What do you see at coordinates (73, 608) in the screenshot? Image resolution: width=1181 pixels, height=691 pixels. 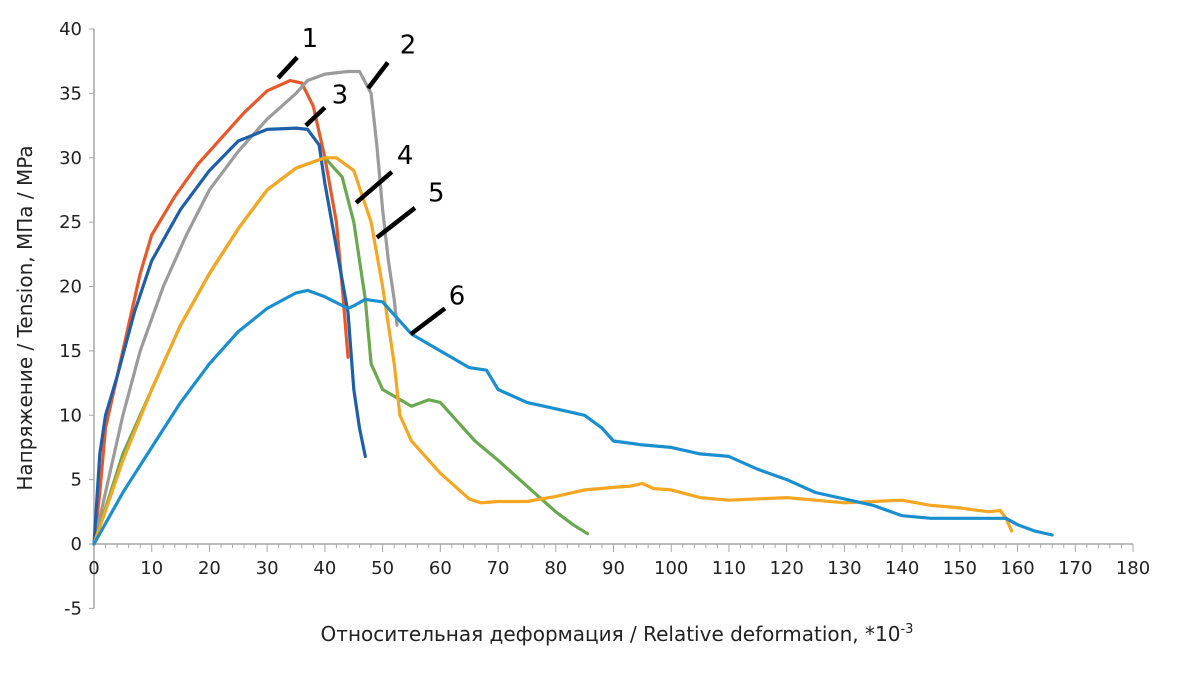 I see `y-tick-label: -5` at bounding box center [73, 608].